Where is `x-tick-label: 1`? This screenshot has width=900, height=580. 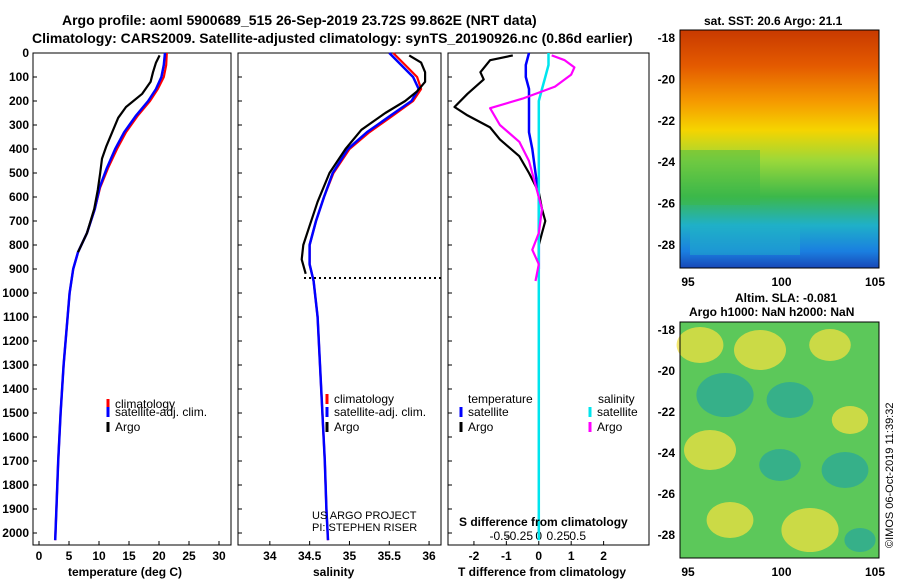 x-tick-label: 1 is located at coordinates (571, 556).